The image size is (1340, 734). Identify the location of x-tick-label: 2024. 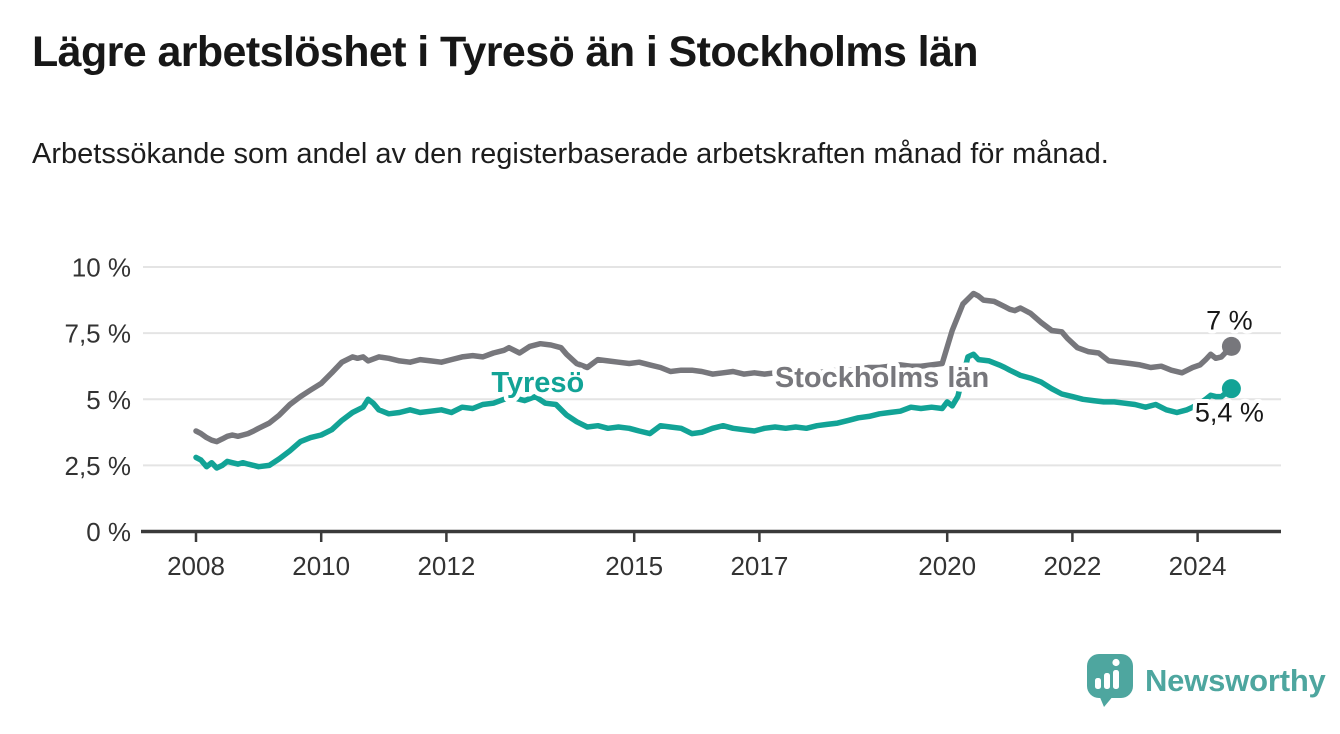
(1198, 566).